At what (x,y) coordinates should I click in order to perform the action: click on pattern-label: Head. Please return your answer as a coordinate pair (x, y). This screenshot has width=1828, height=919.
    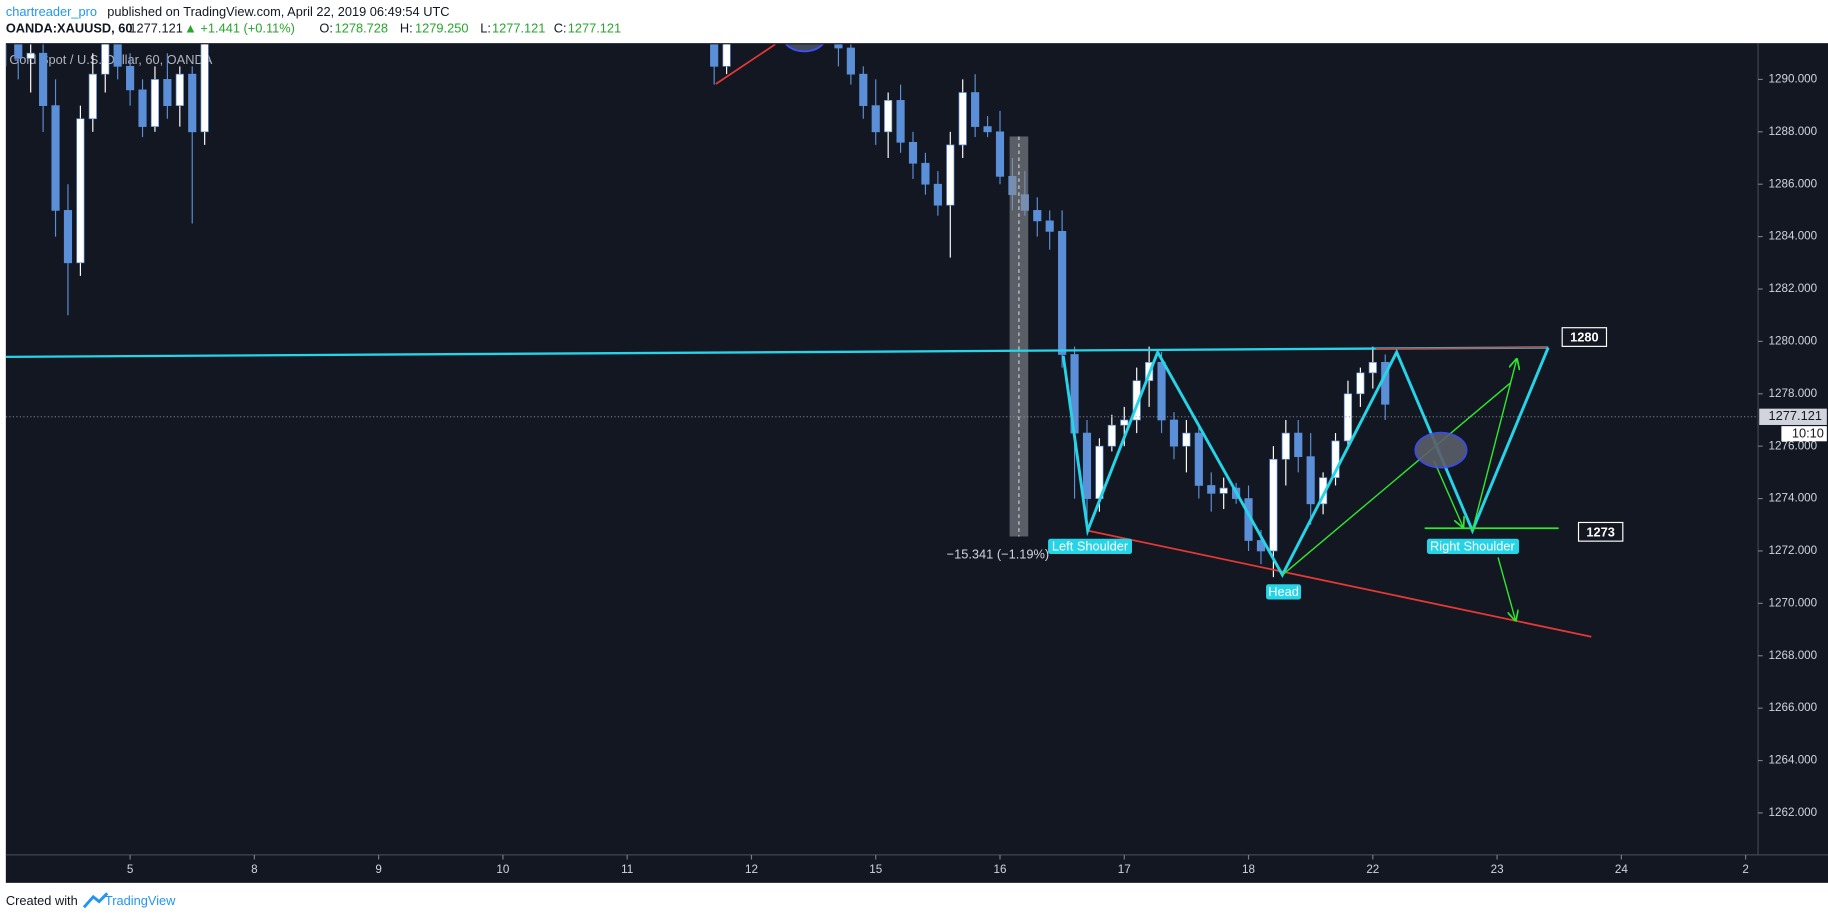
    Looking at the image, I should click on (1283, 591).